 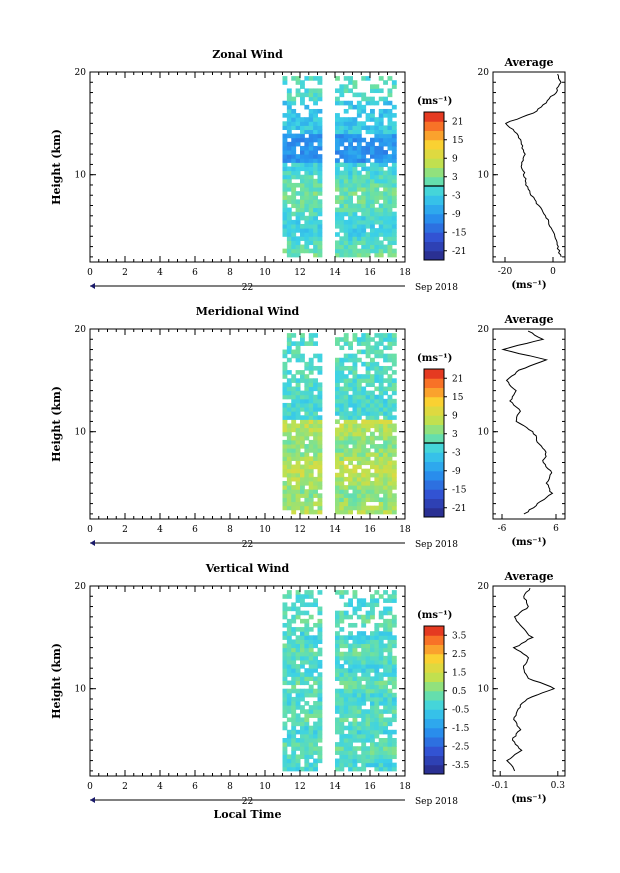 What do you see at coordinates (436, 288) in the screenshot?
I see `date-suffix: Sep 2018` at bounding box center [436, 288].